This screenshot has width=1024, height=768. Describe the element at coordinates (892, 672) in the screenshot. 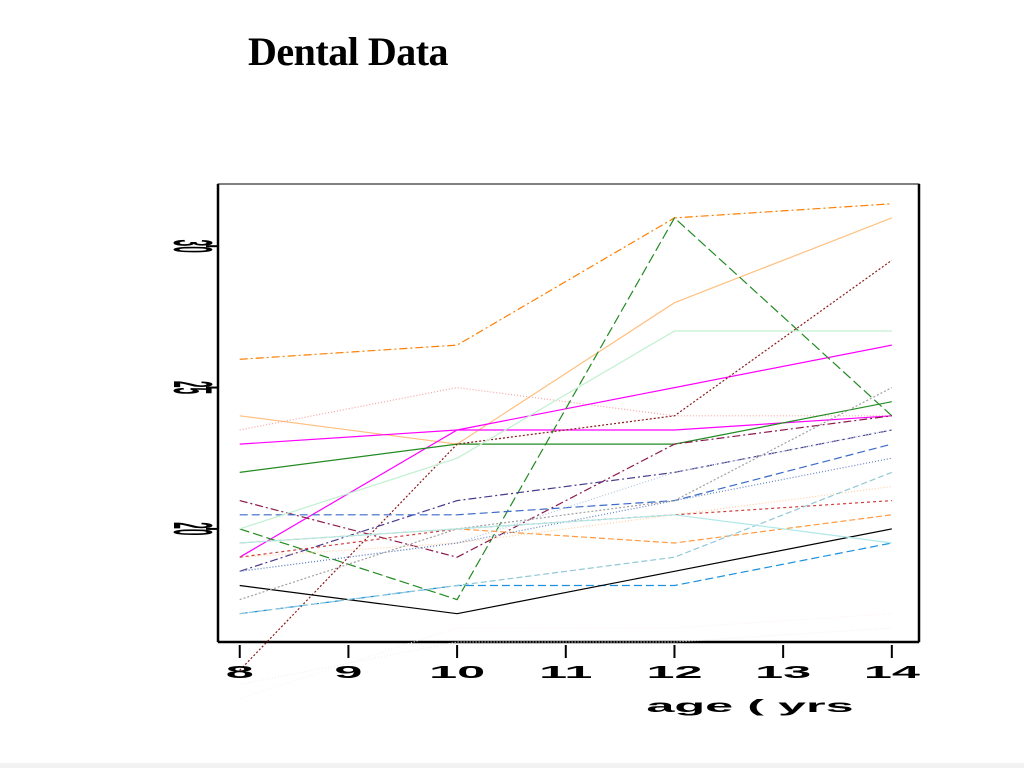

I see `x-tick-label-14: 14` at that location.